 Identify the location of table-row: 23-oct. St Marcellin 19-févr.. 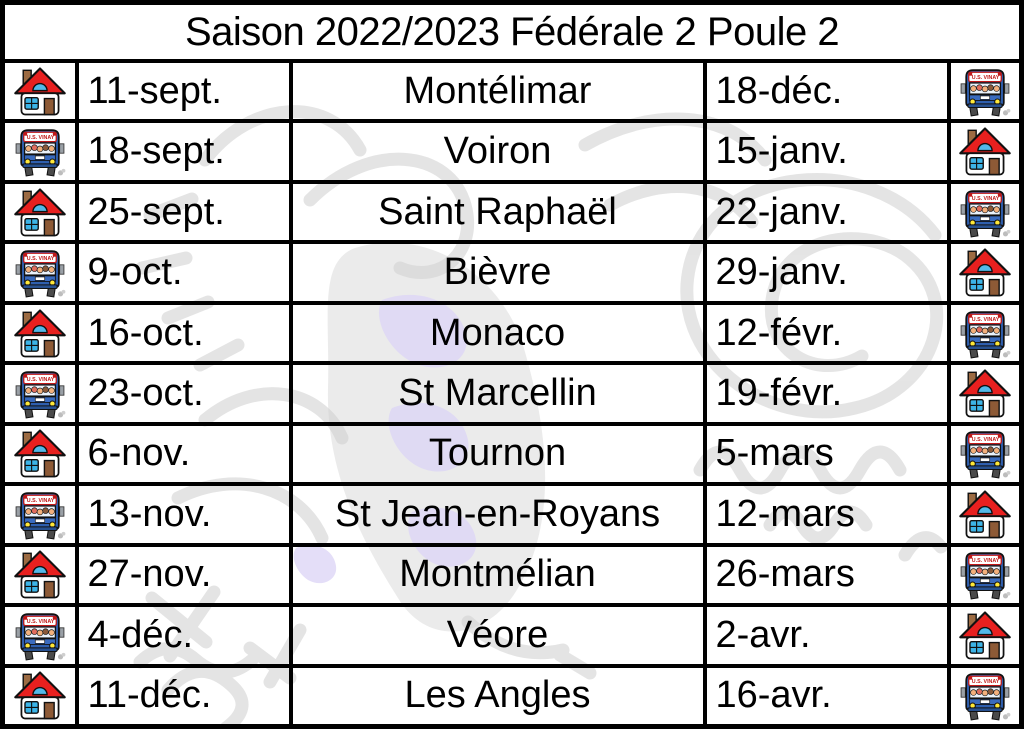
(512, 393).